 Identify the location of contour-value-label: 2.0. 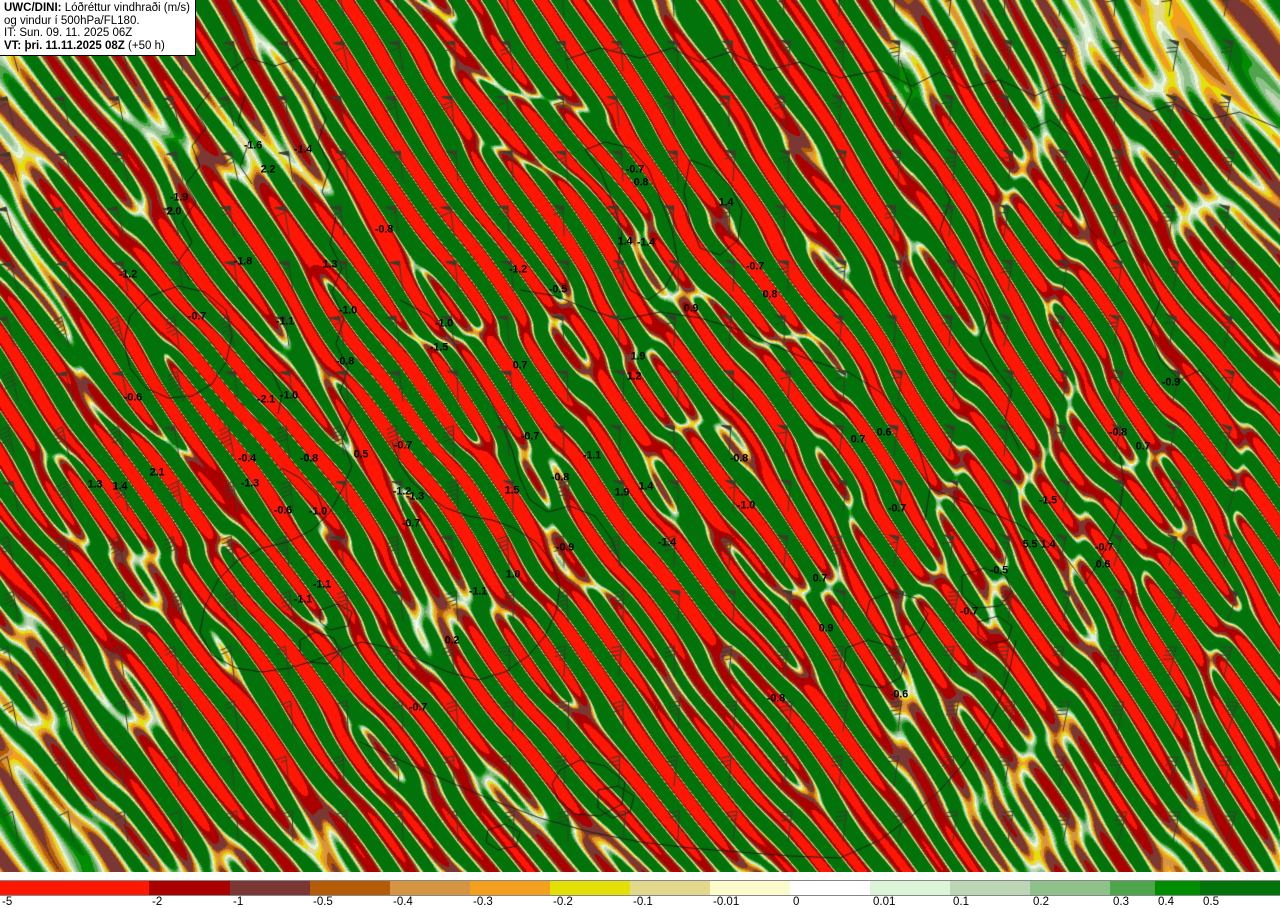
(174, 211).